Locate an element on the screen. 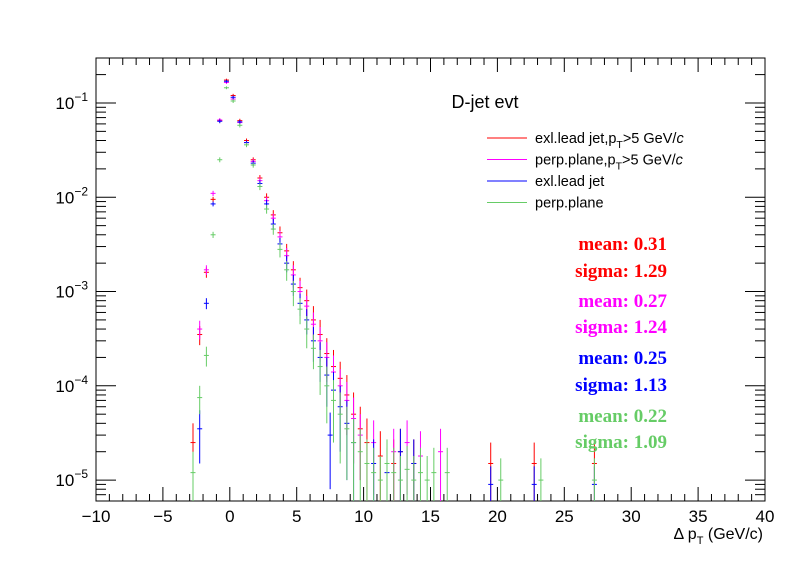 This screenshot has height=572, width=796. x-axis-label-text: (GeV/c) is located at coordinates (733, 534).